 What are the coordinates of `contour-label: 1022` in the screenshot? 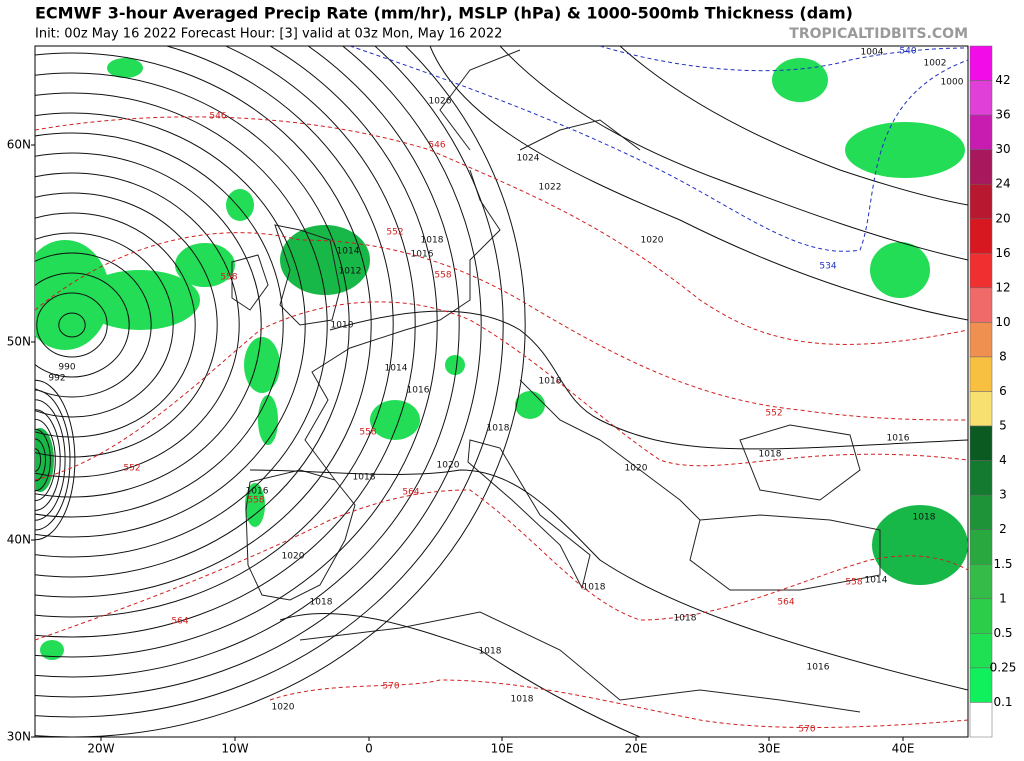 It's located at (550, 188).